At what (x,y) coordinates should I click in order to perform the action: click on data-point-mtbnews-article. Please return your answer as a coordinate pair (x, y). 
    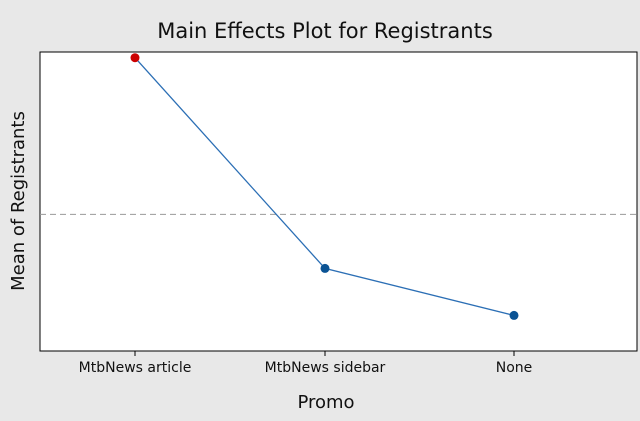
    Looking at the image, I should click on (135, 58).